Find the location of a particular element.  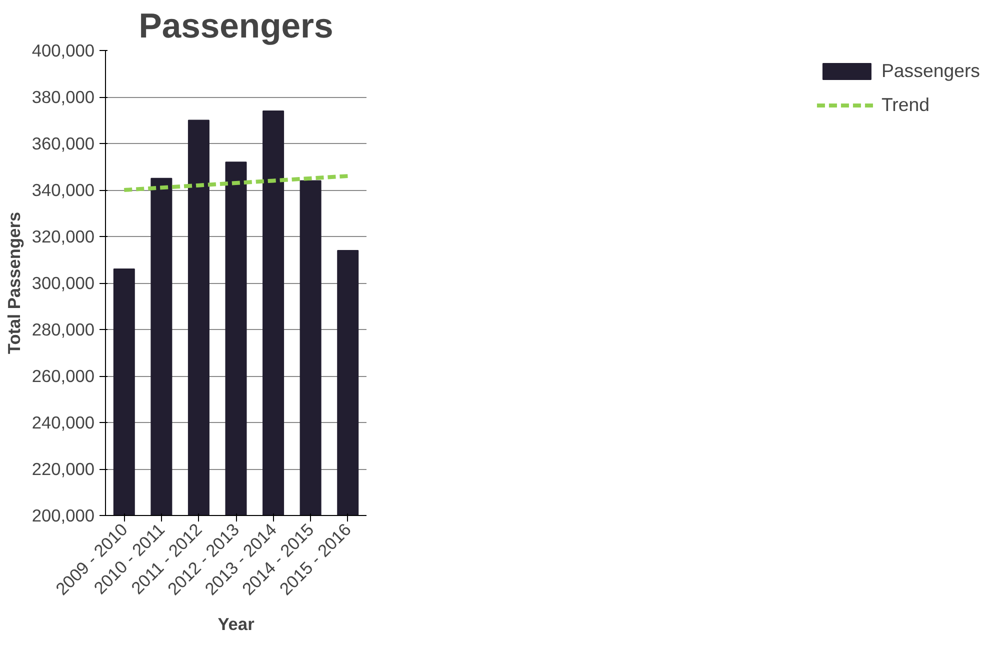

y-tick-label: 280,000 is located at coordinates (63, 330).